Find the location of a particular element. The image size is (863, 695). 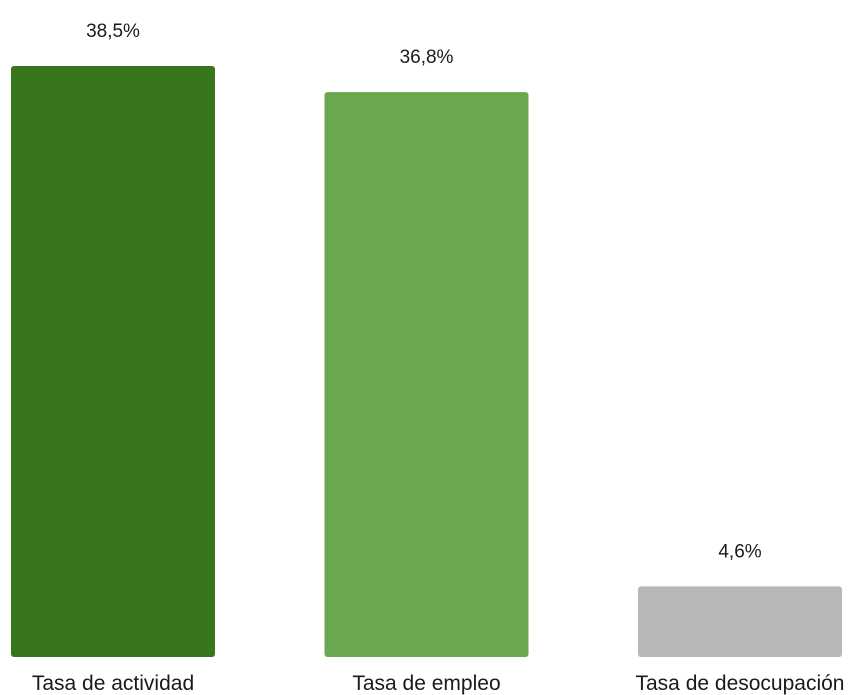

data-label-3: 4,6% is located at coordinates (739, 551).